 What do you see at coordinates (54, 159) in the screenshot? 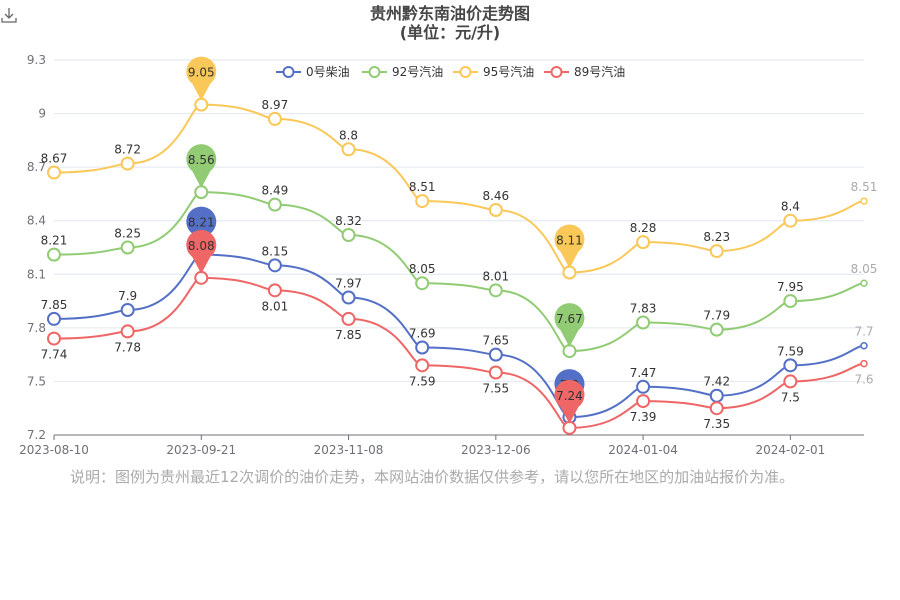
I see `data-label: 8.67` at bounding box center [54, 159].